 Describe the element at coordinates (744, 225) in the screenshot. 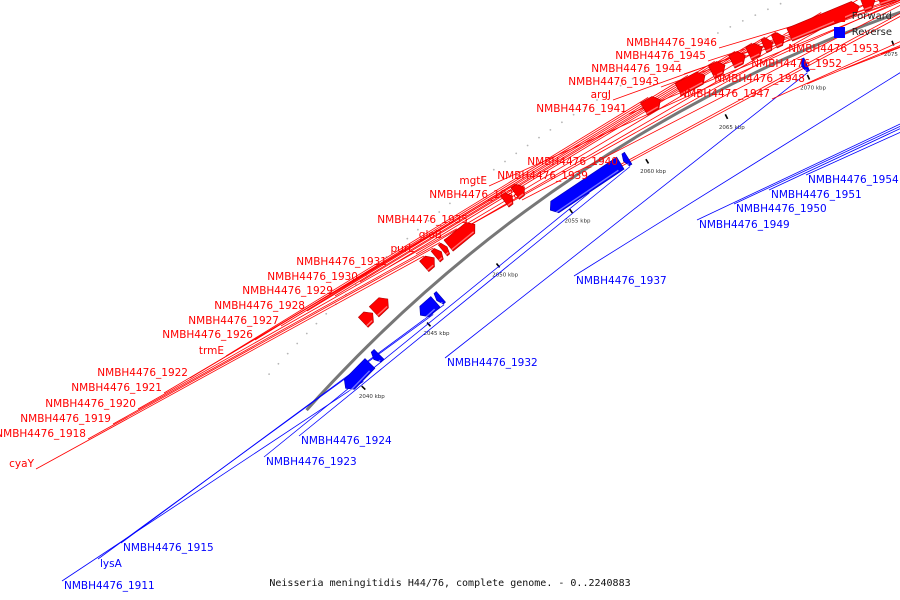

I see `gene-label: NMBH4476_1949` at that location.